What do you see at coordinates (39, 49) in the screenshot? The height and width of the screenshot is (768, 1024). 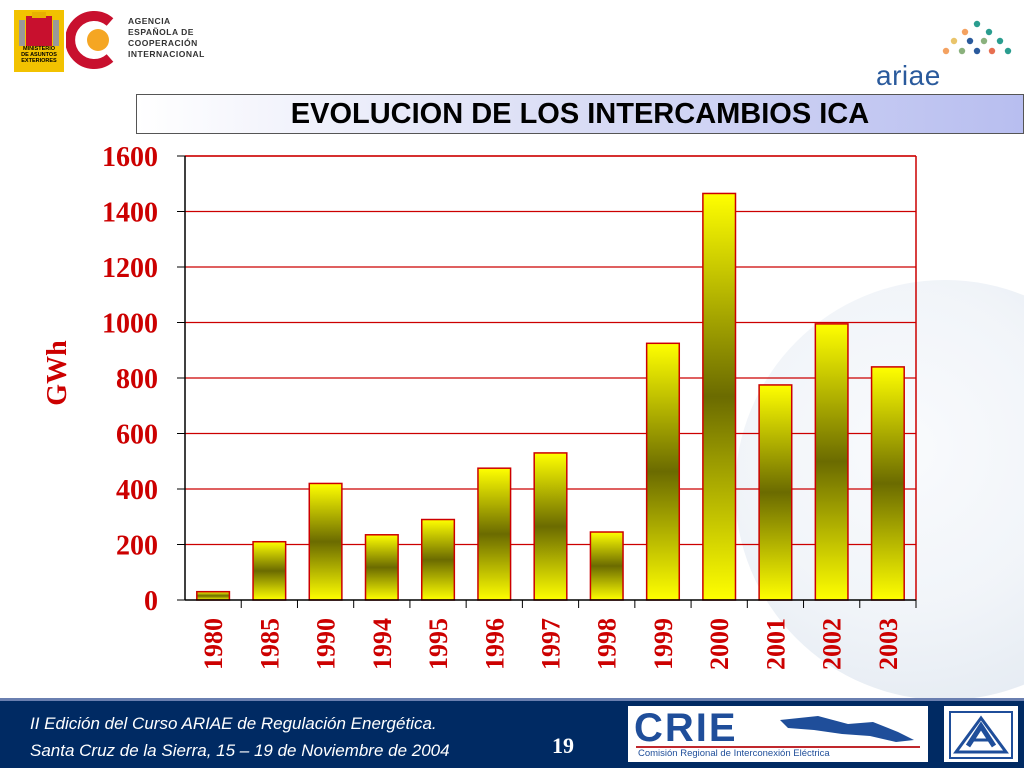 I see `ministry-line-1: MINISTERIO` at bounding box center [39, 49].